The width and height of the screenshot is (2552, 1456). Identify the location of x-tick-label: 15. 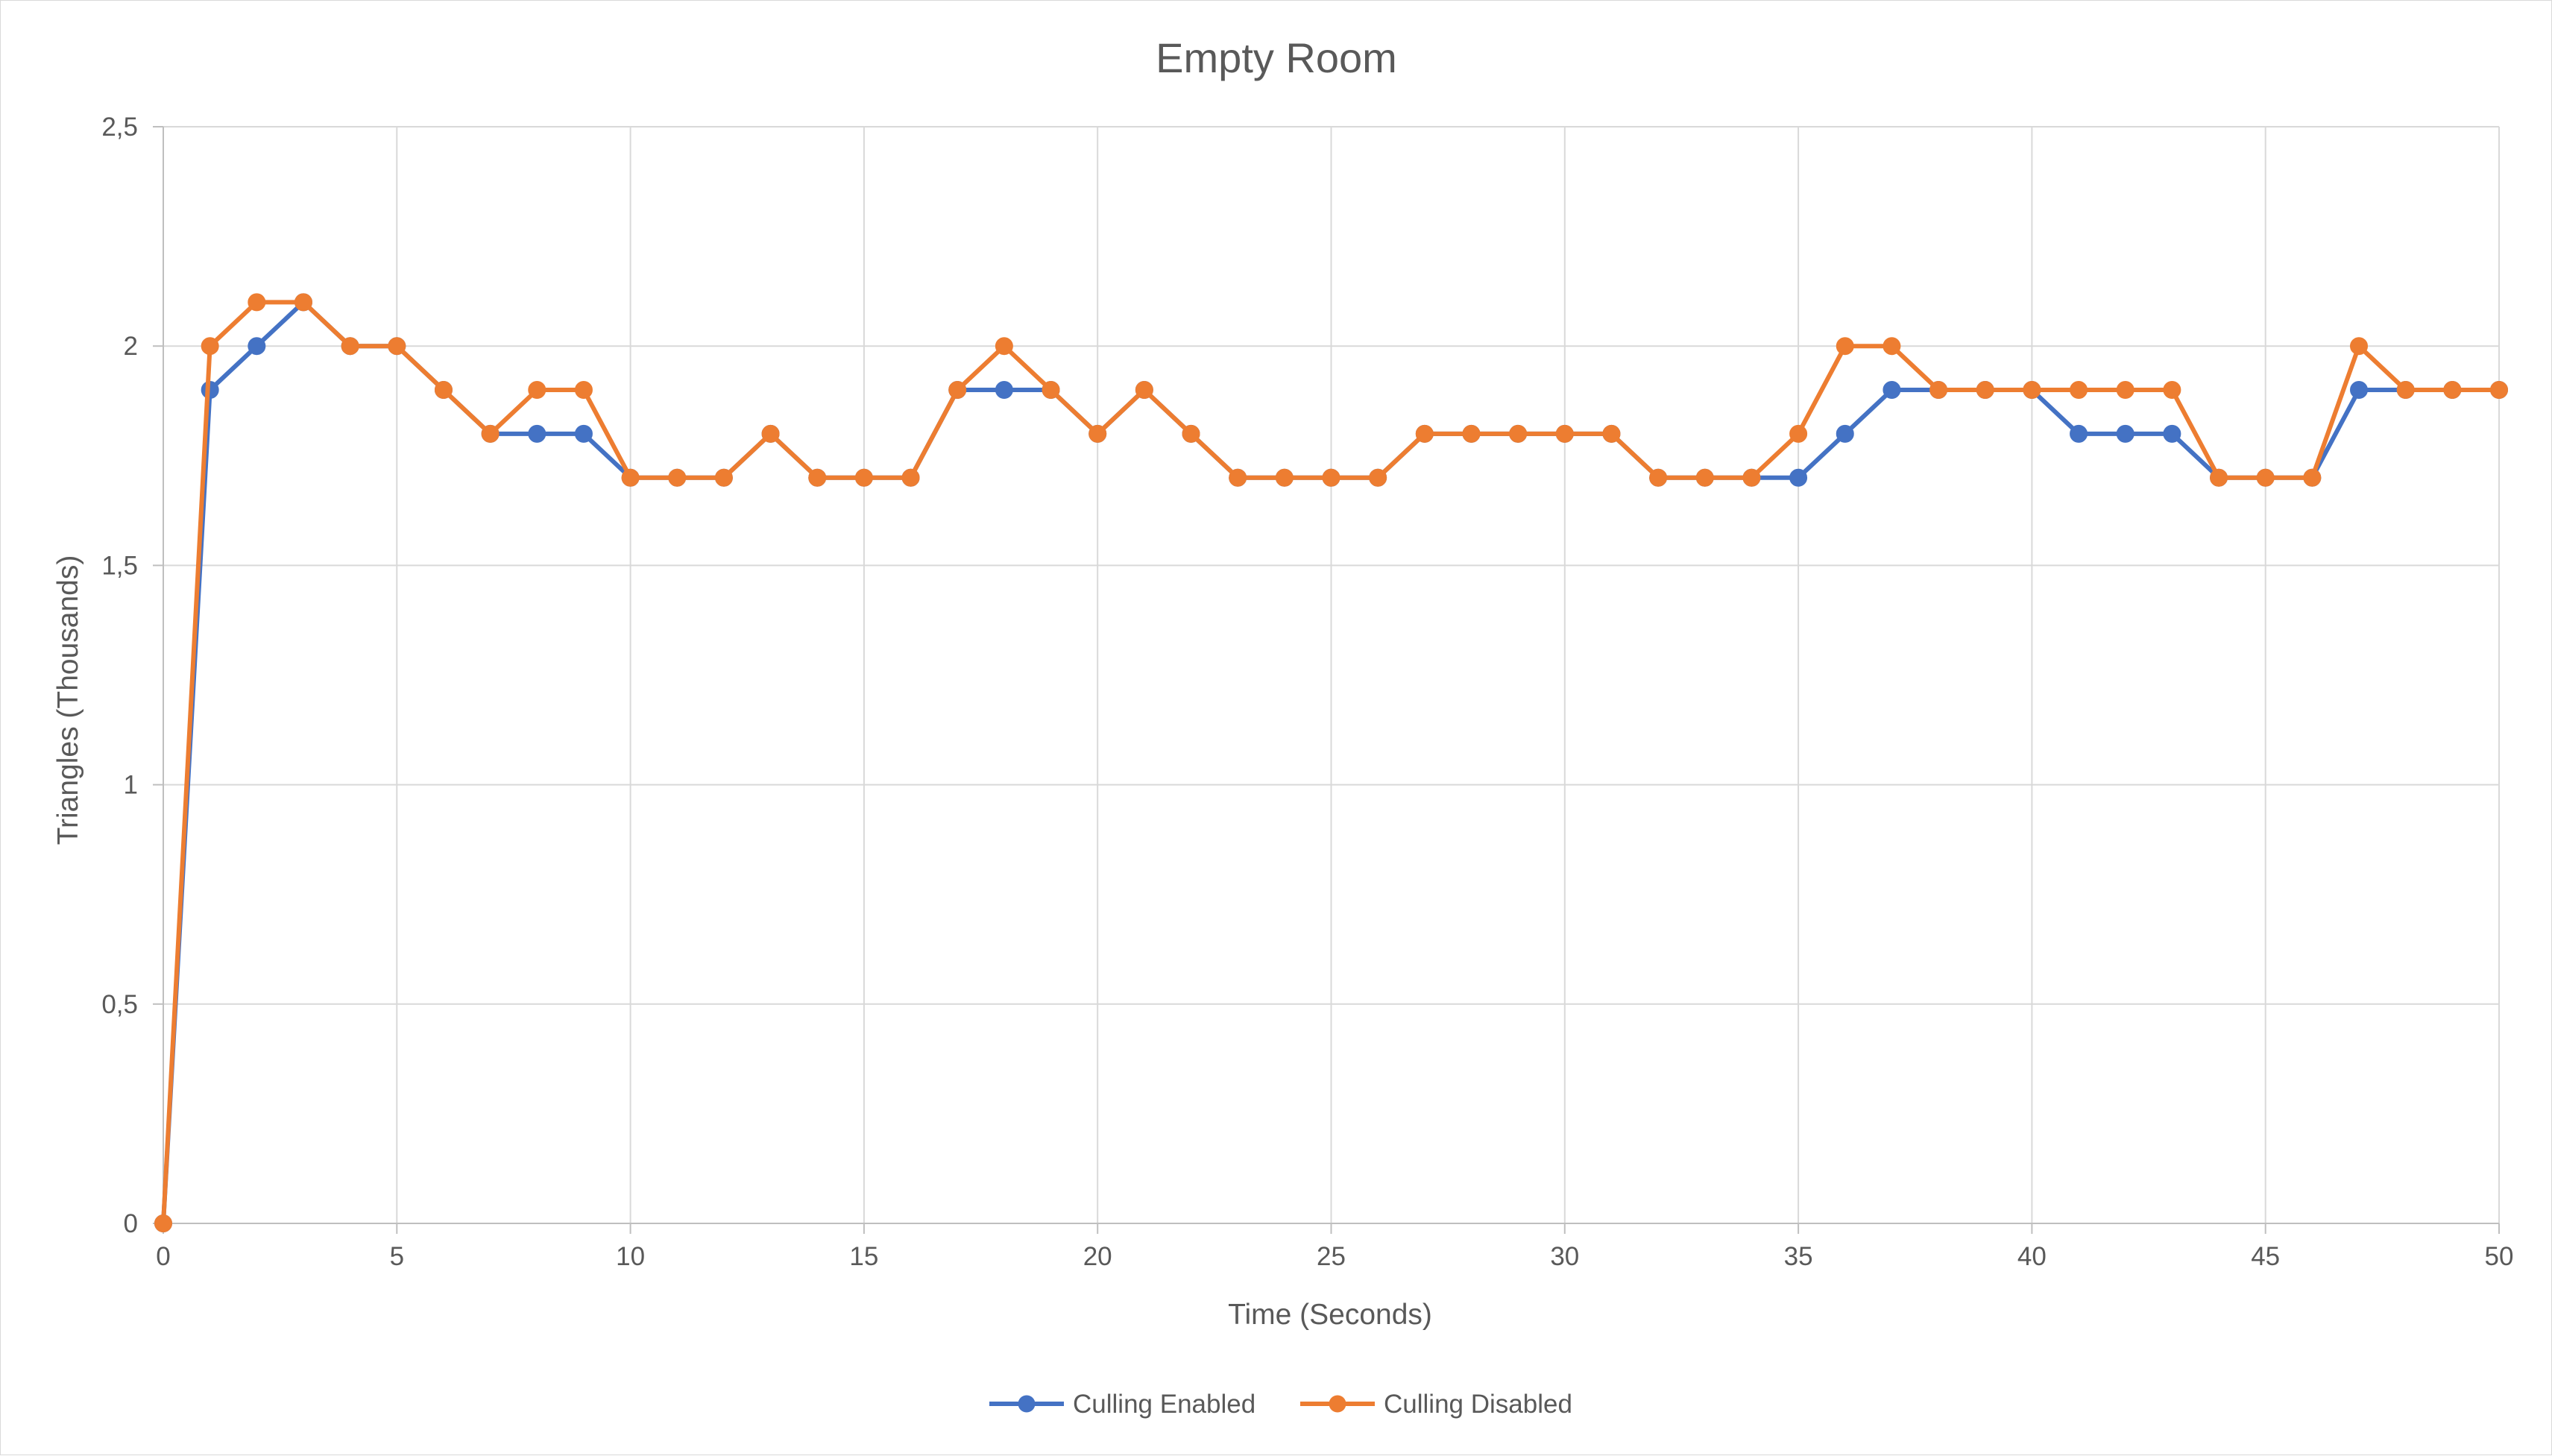
(863, 1256).